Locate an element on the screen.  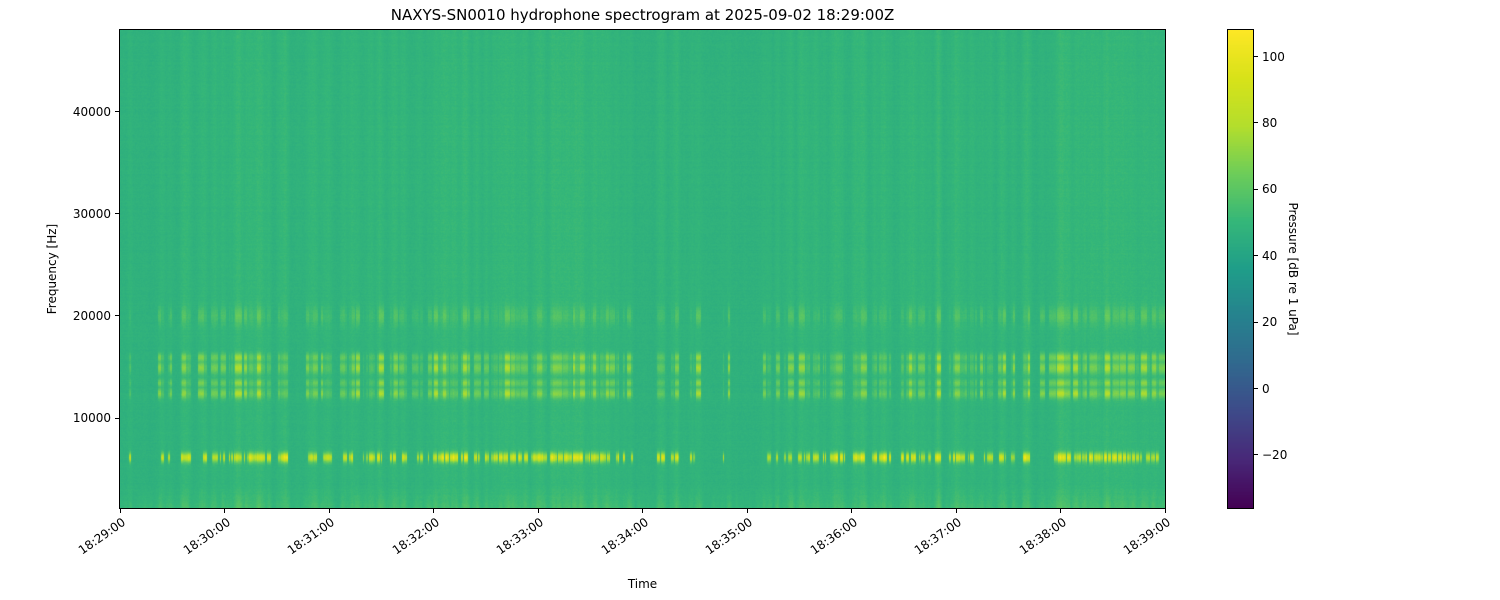
colorbar-canvas is located at coordinates (1240, 269).